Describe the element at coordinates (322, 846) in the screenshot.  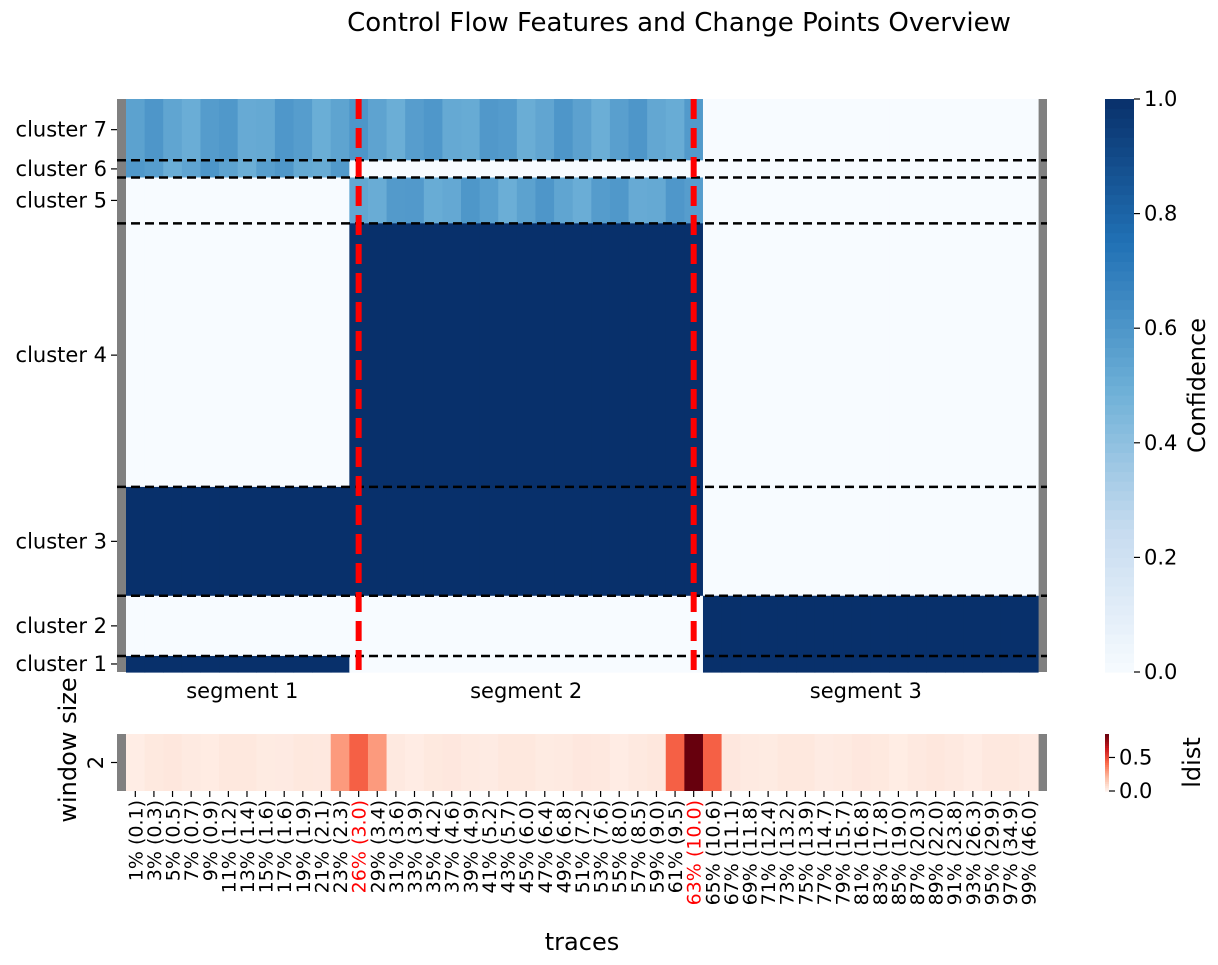
I see `x-tick-label: 21% (2.1)` at that location.